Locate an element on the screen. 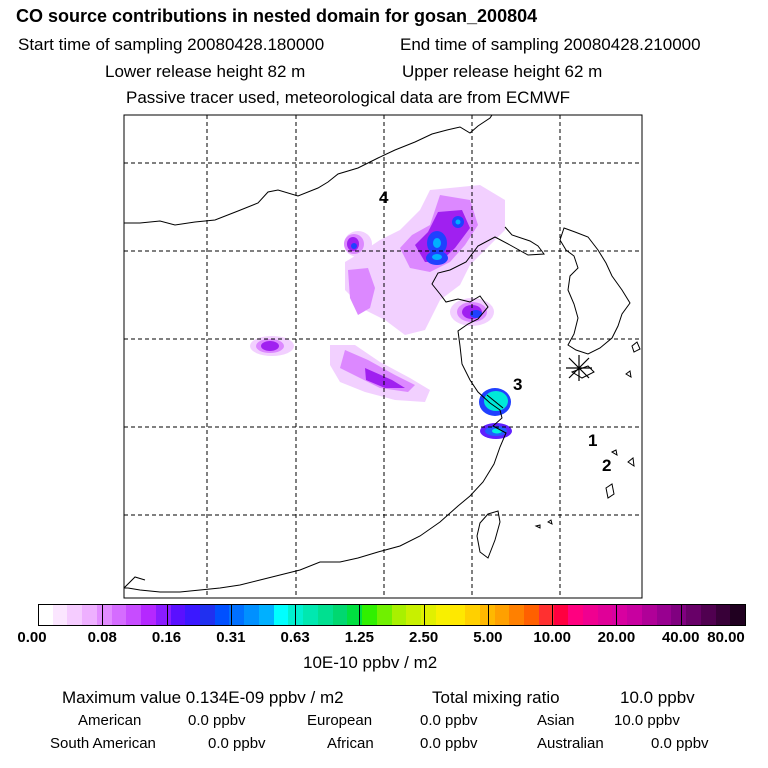  concentration-plume is located at coordinates (381, 312).